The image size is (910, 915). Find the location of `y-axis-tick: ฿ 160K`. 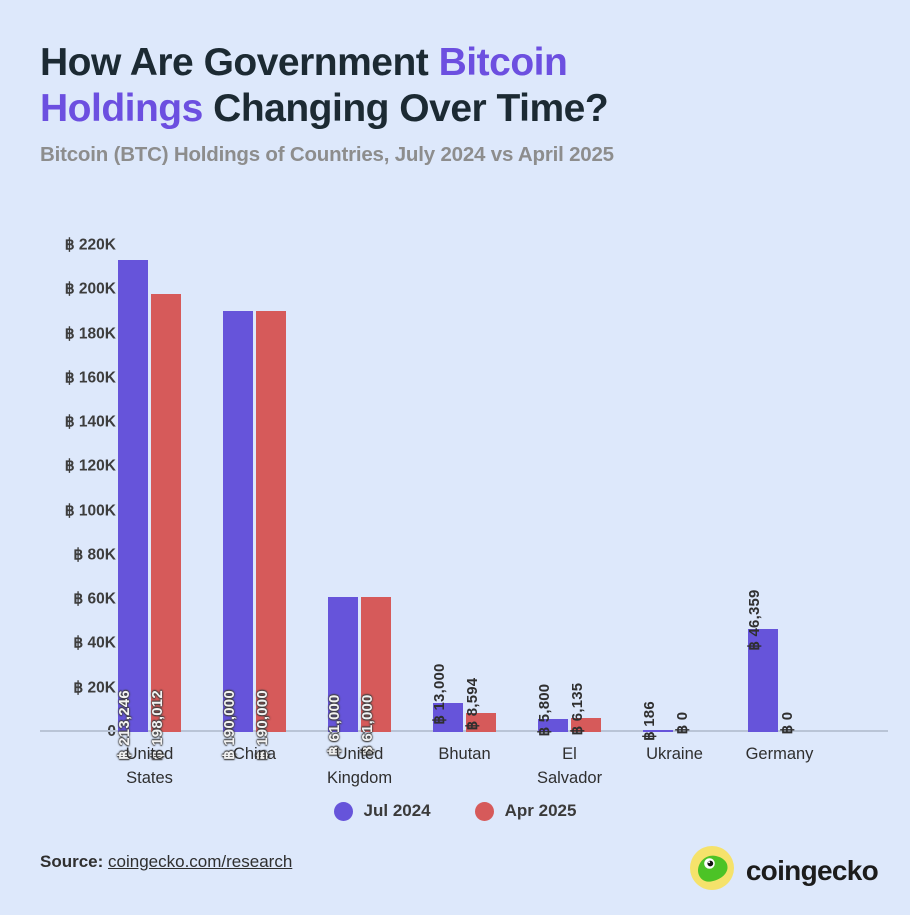

y-axis-tick: ฿ 160K is located at coordinates (90, 378).